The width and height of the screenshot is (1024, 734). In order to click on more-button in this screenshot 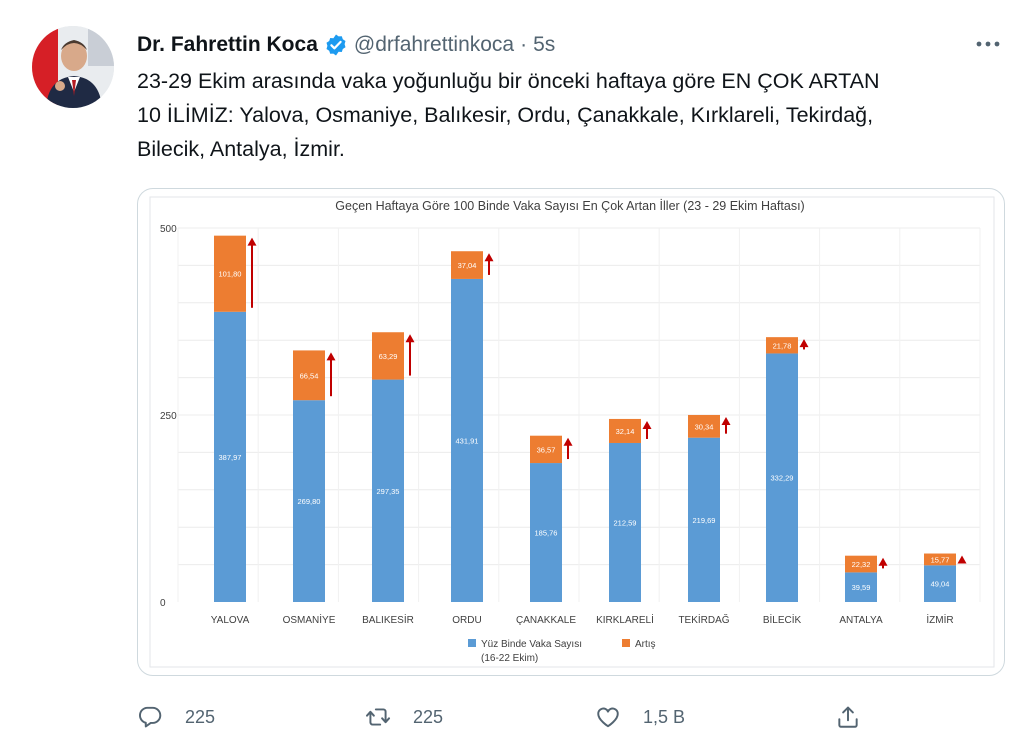, I will do `click(988, 44)`.